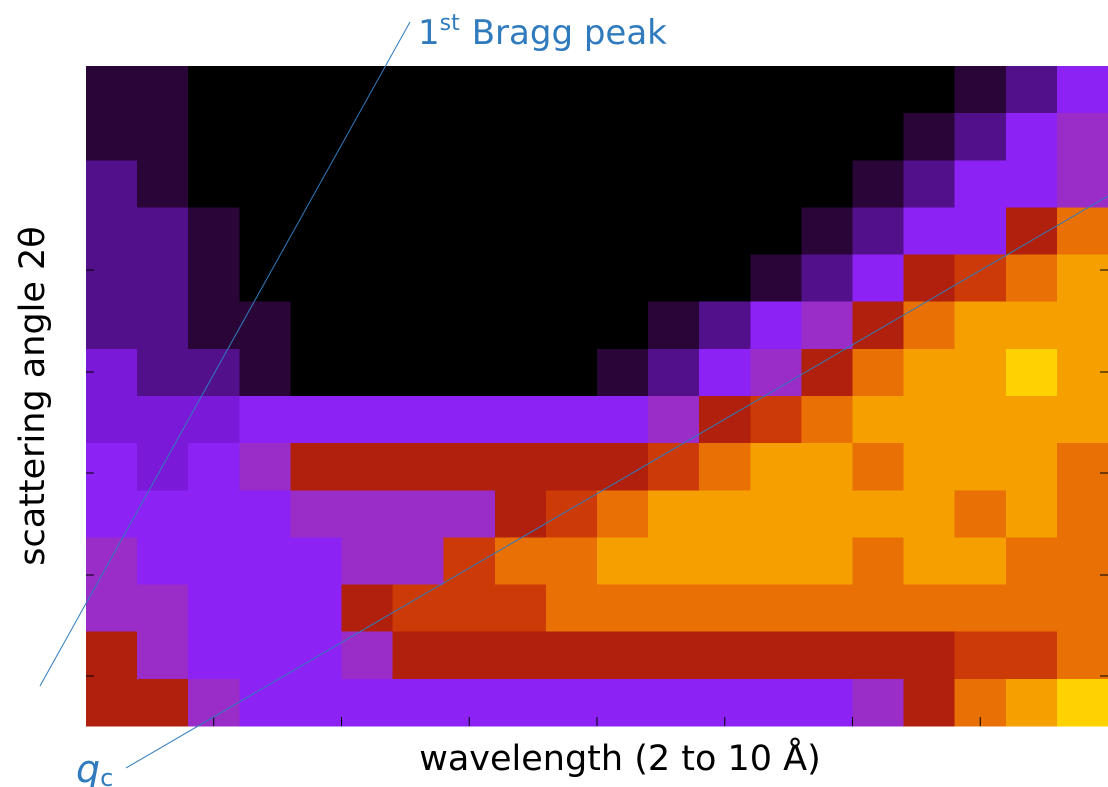 This screenshot has width=1108, height=787. What do you see at coordinates (450, 23) in the screenshot?
I see `annotation-text: st` at bounding box center [450, 23].